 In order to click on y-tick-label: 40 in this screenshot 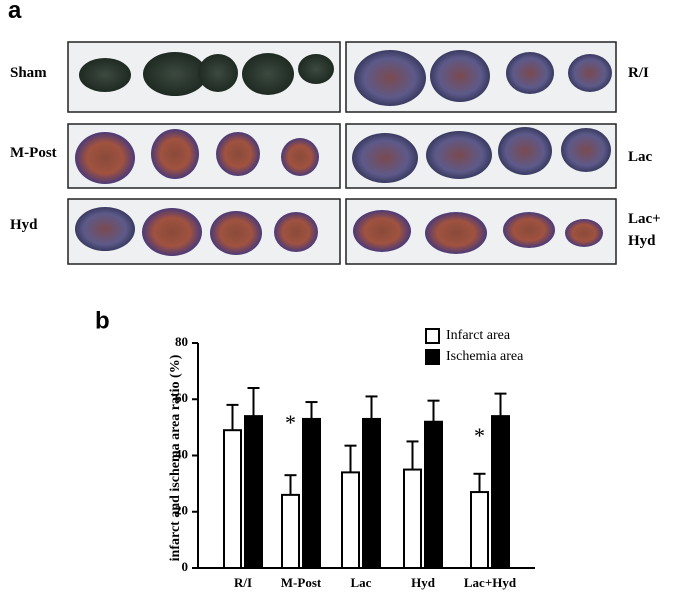, I will do `click(181, 453)`.